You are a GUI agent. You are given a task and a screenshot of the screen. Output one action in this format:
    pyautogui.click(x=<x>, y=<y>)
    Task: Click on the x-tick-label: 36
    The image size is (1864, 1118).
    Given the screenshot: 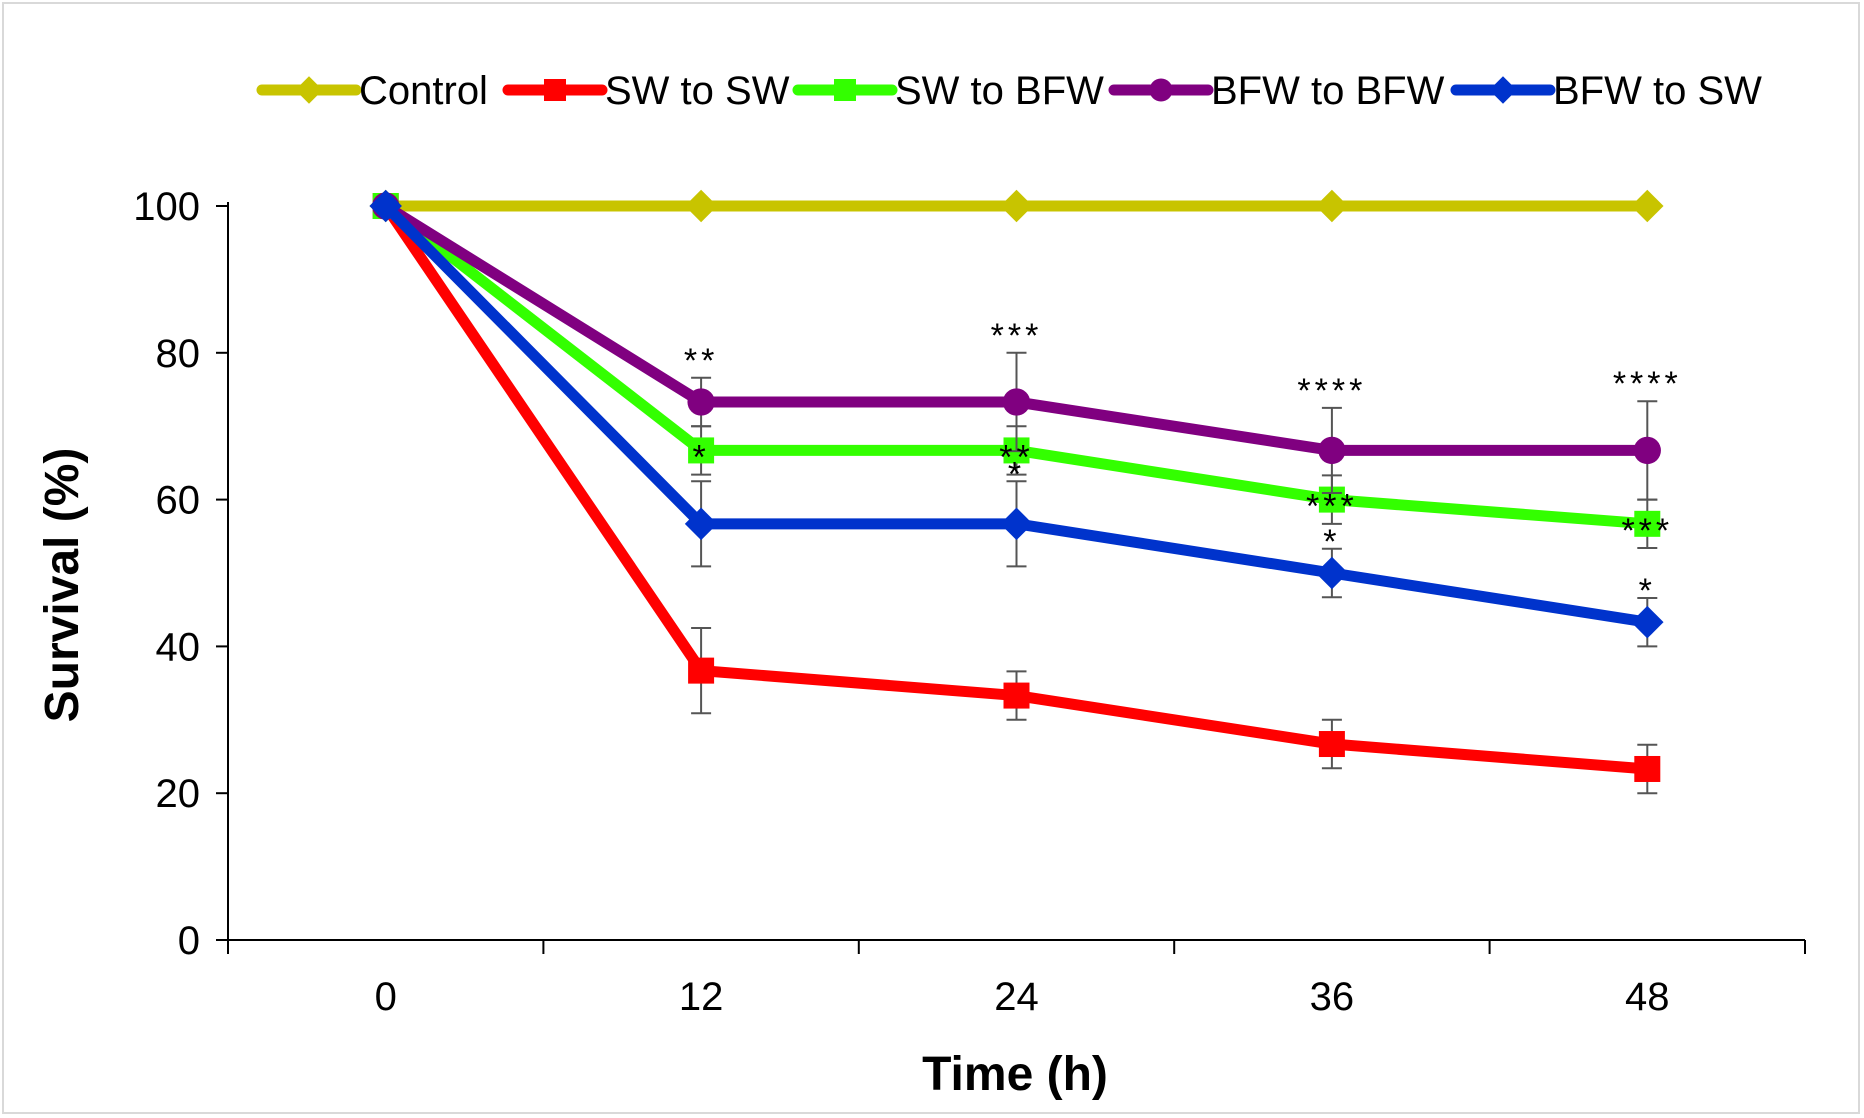 What is the action you would take?
    pyautogui.click(x=1332, y=997)
    